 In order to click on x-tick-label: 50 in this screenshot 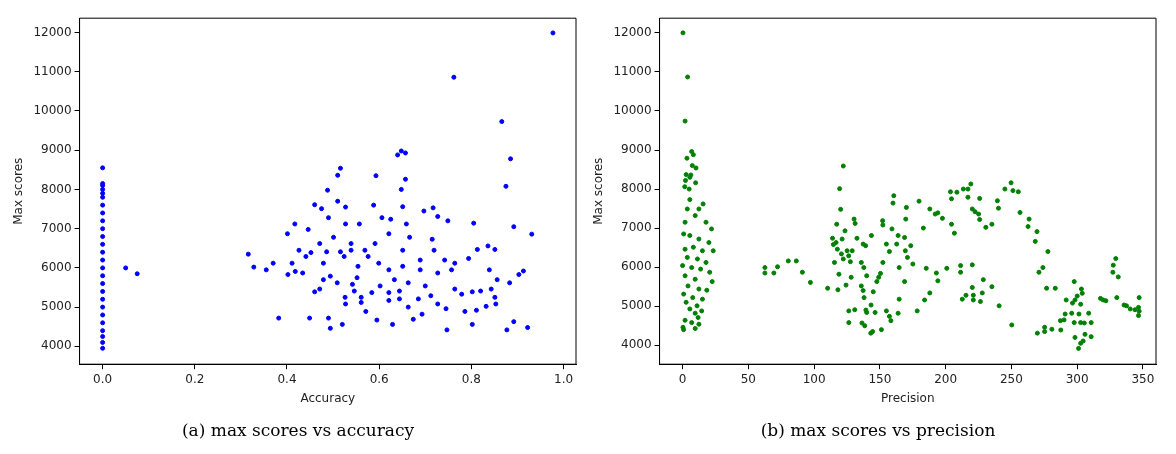, I will do `click(748, 378)`.